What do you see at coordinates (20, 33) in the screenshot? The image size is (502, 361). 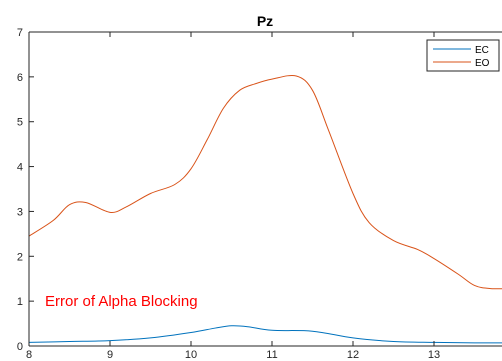 I see `y-tick-label: 7` at bounding box center [20, 33].